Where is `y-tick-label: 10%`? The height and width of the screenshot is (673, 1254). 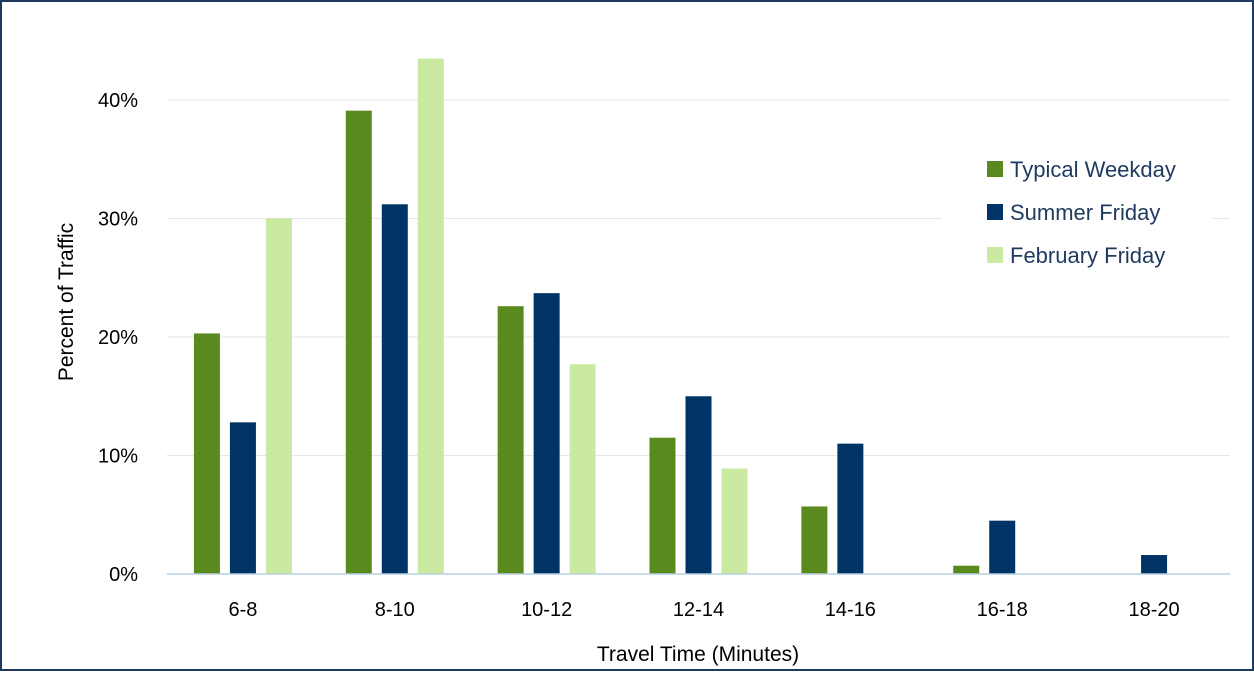 y-tick-label: 10% is located at coordinates (118, 457).